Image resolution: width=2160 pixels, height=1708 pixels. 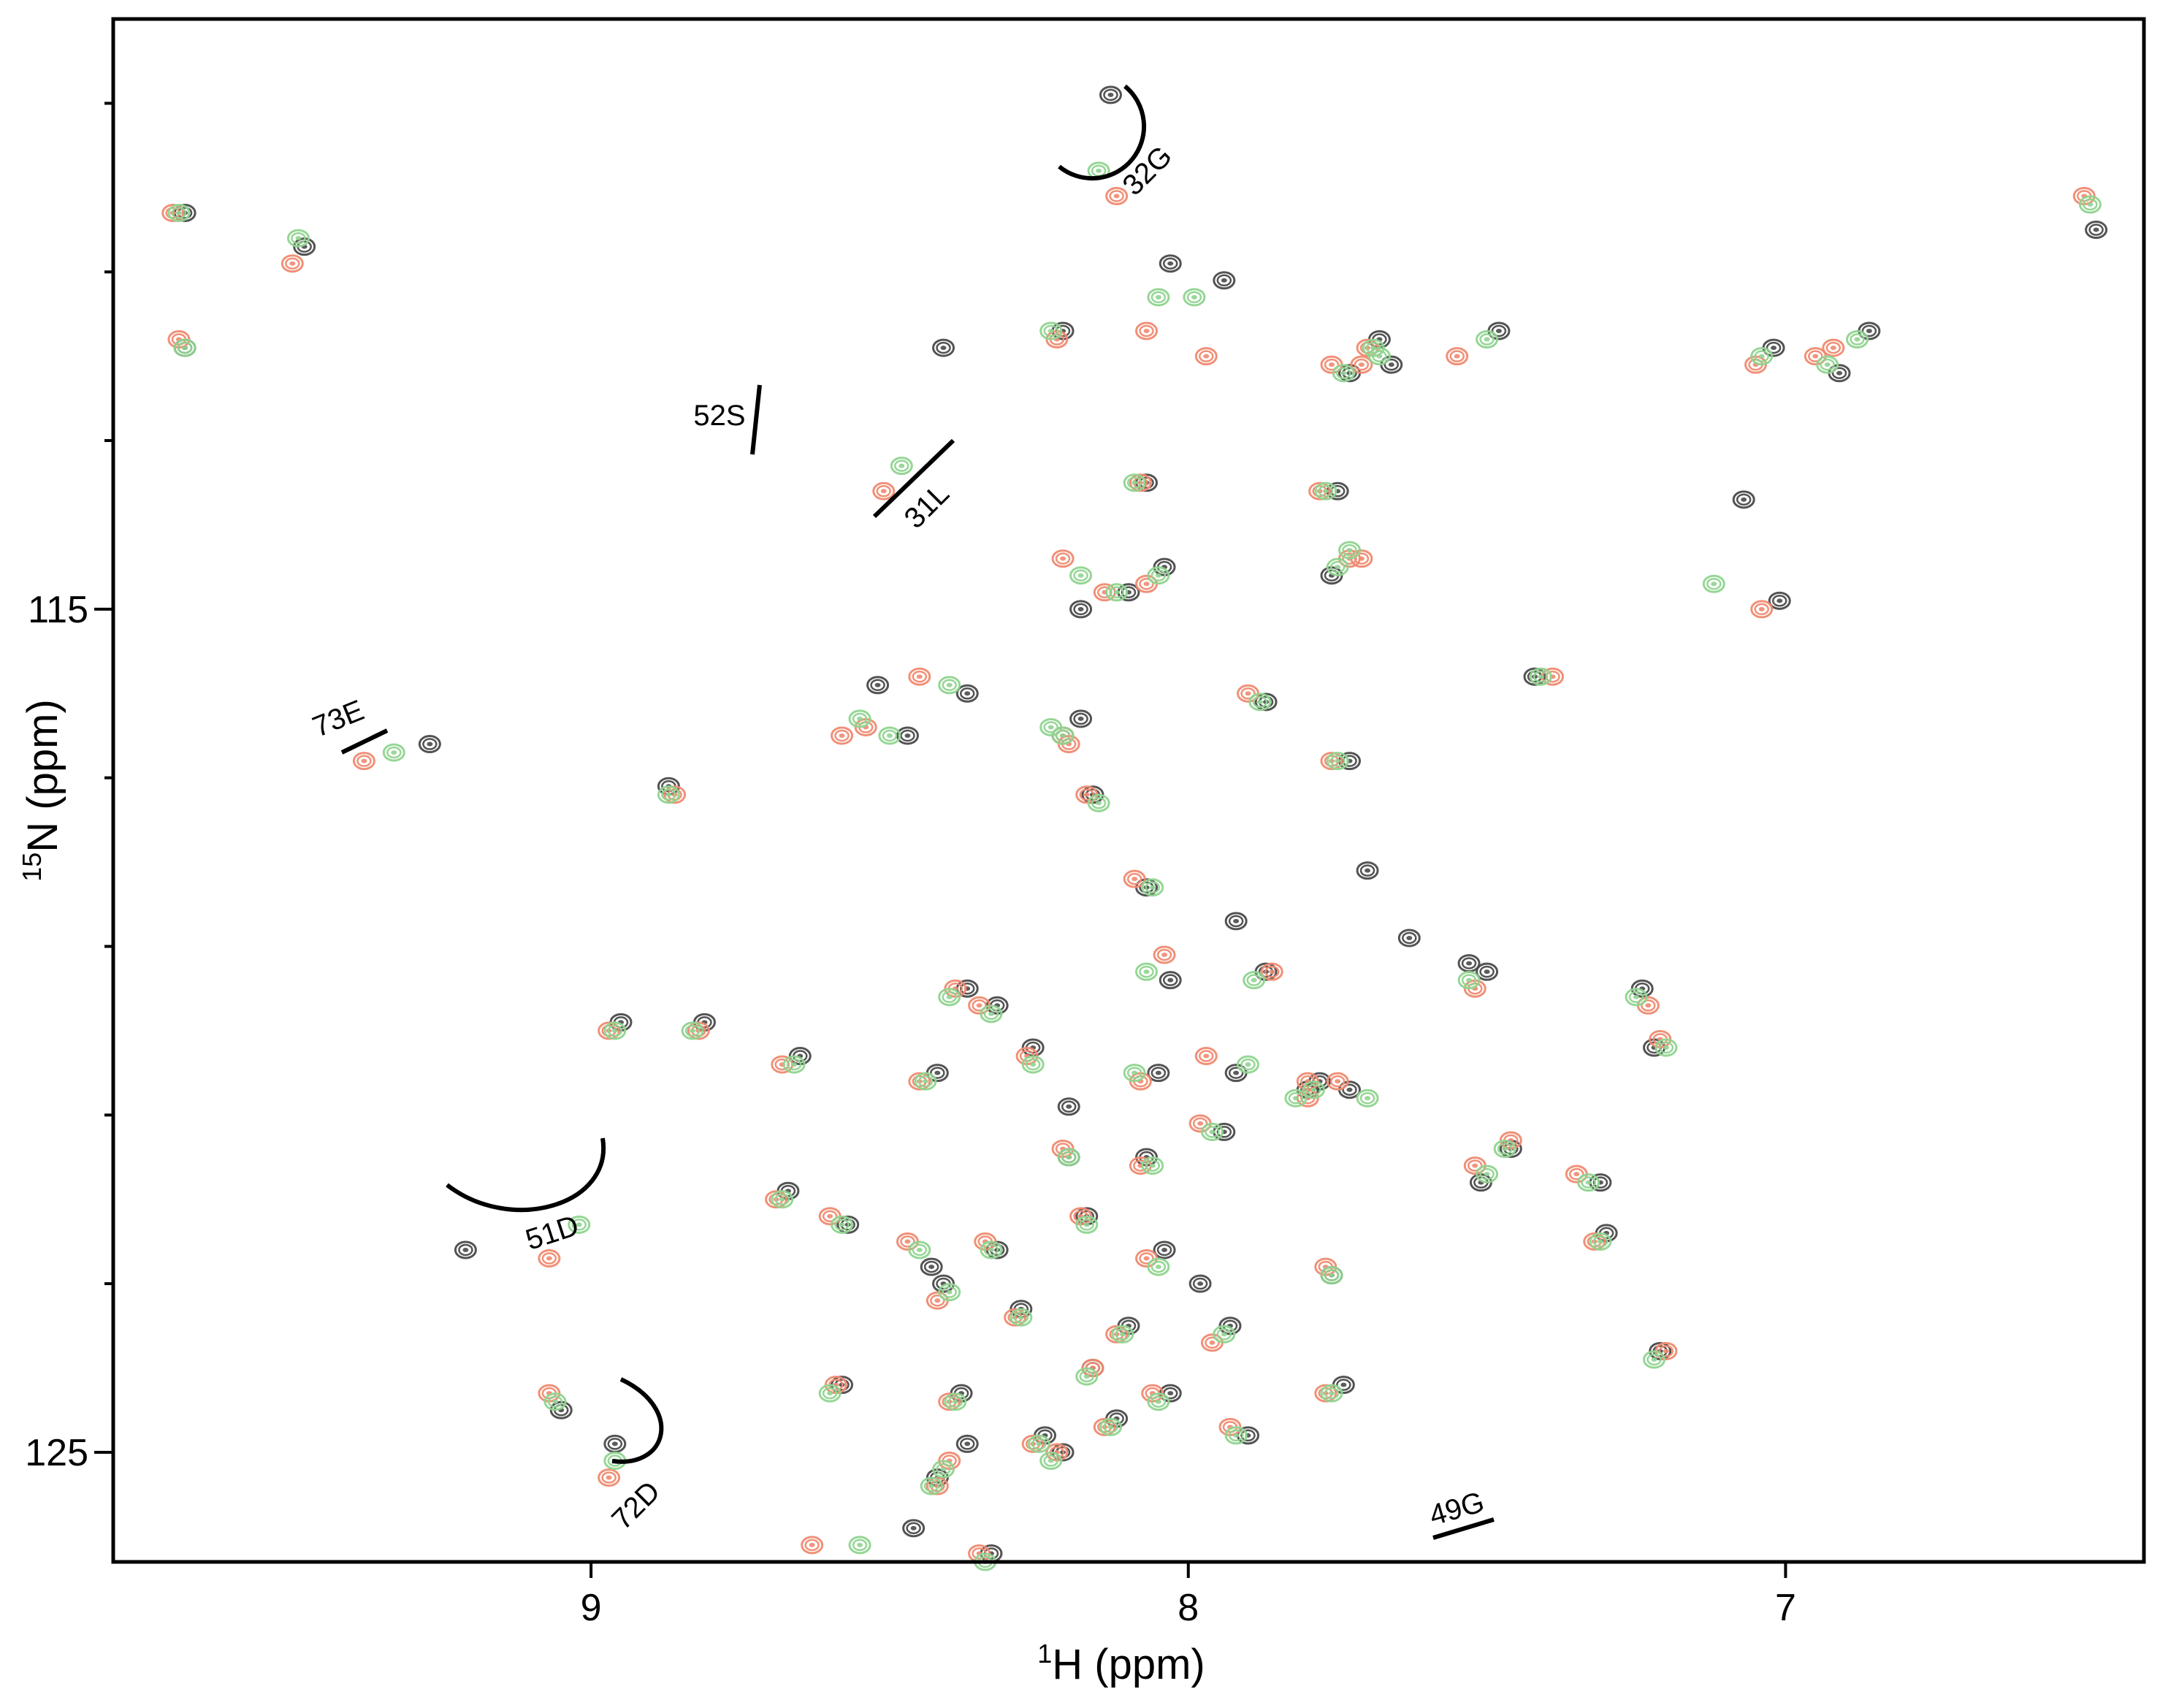 What do you see at coordinates (57, 1453) in the screenshot?
I see `y-tick-label: 125` at bounding box center [57, 1453].